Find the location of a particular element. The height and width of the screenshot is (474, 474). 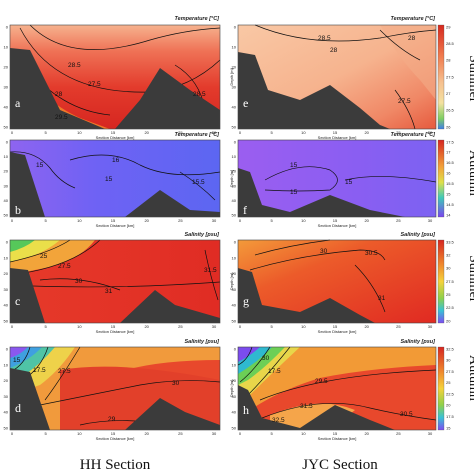

colorbar-tick-label: 25 is located at coordinates (448, 294).